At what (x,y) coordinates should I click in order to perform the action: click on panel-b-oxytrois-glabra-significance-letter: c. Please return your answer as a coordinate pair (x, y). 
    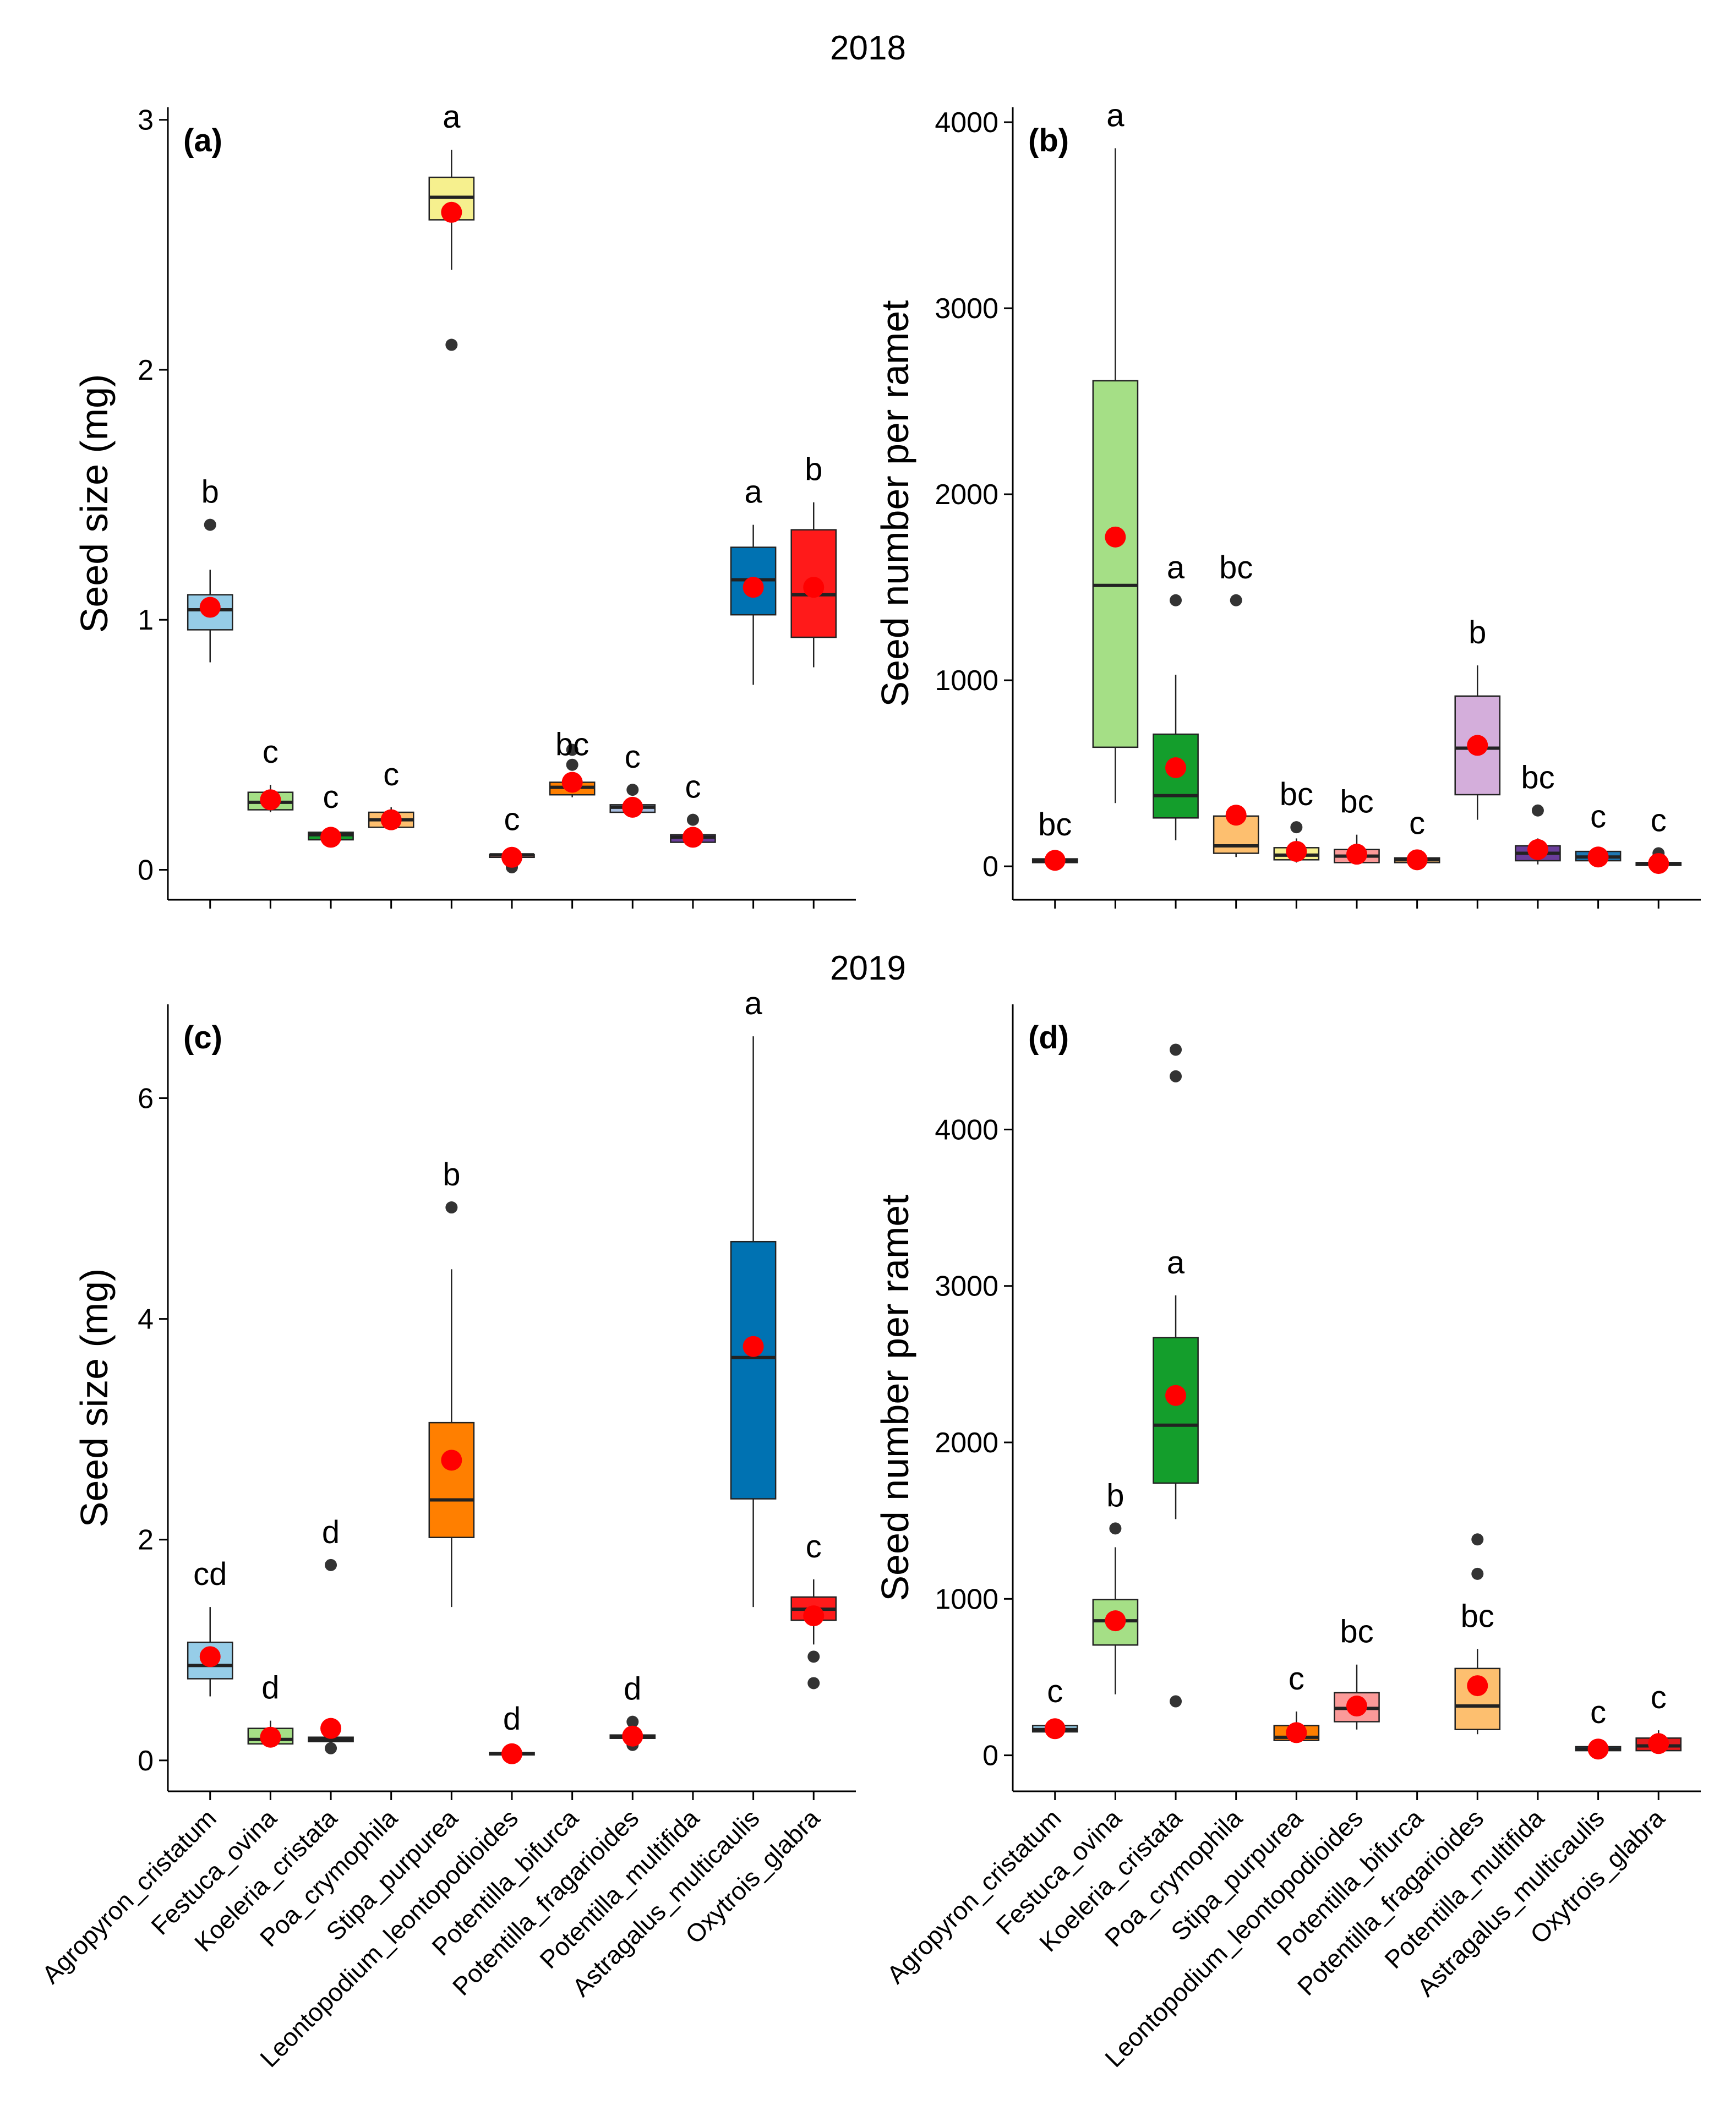
    Looking at the image, I should click on (1659, 820).